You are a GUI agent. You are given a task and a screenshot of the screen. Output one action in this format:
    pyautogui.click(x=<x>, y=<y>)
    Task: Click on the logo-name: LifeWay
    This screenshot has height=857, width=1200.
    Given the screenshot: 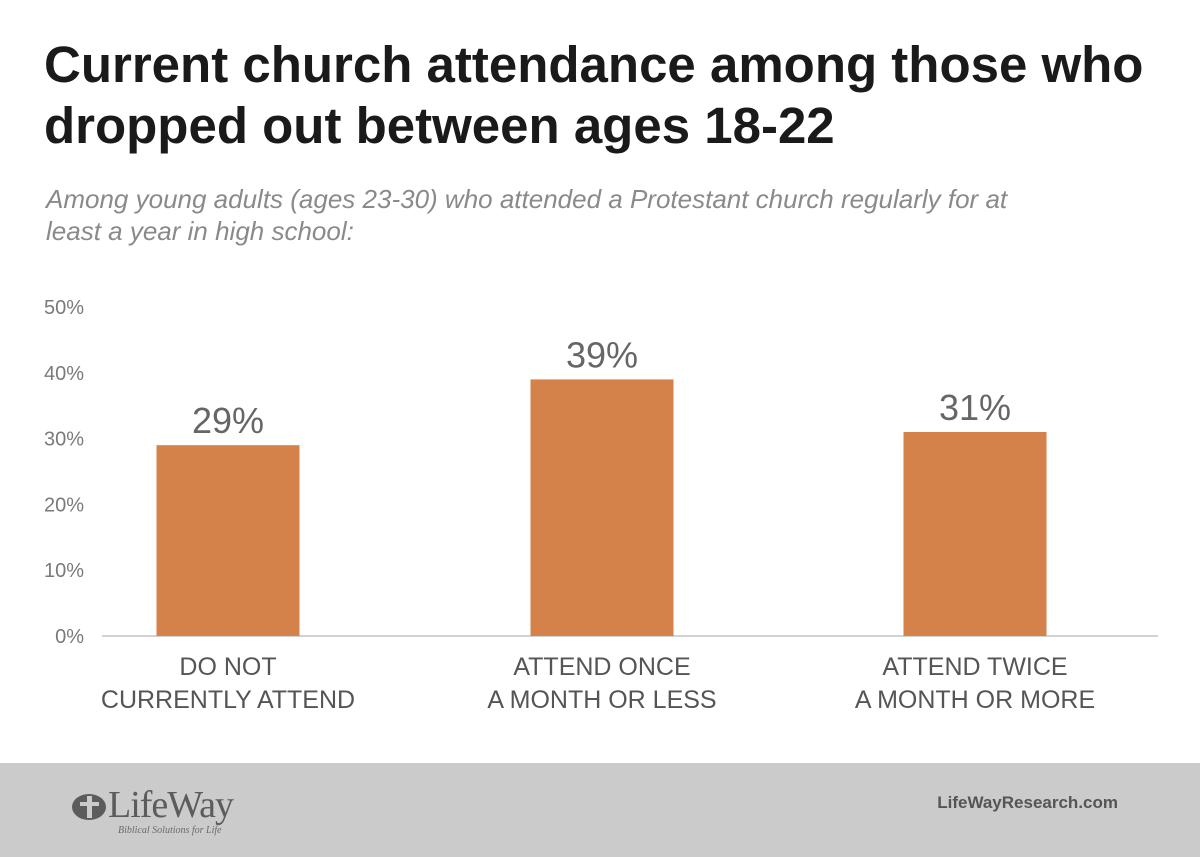 What is the action you would take?
    pyautogui.click(x=171, y=805)
    